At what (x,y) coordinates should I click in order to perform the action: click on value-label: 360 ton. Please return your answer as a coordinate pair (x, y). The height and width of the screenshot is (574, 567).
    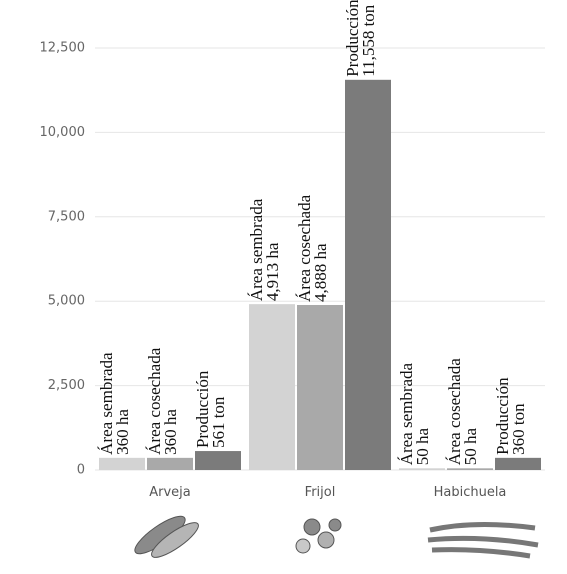
    Looking at the image, I should click on (518, 429).